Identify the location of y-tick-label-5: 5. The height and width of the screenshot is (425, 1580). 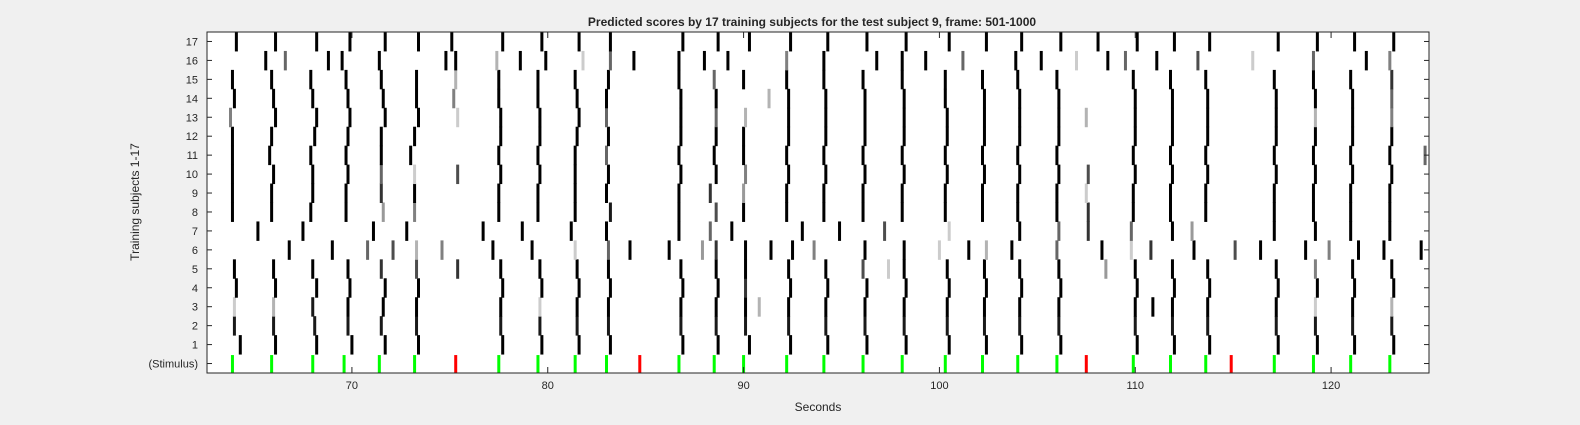
(195, 270).